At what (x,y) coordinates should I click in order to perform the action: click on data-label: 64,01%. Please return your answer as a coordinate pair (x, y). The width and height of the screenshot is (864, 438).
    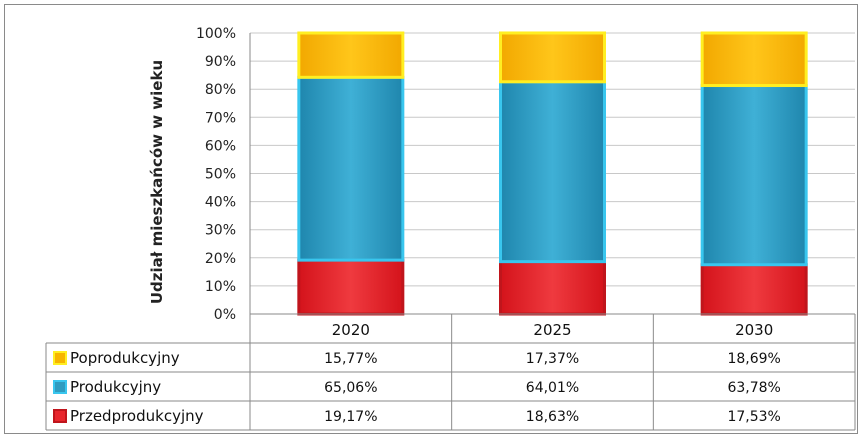
    Looking at the image, I should click on (552, 388).